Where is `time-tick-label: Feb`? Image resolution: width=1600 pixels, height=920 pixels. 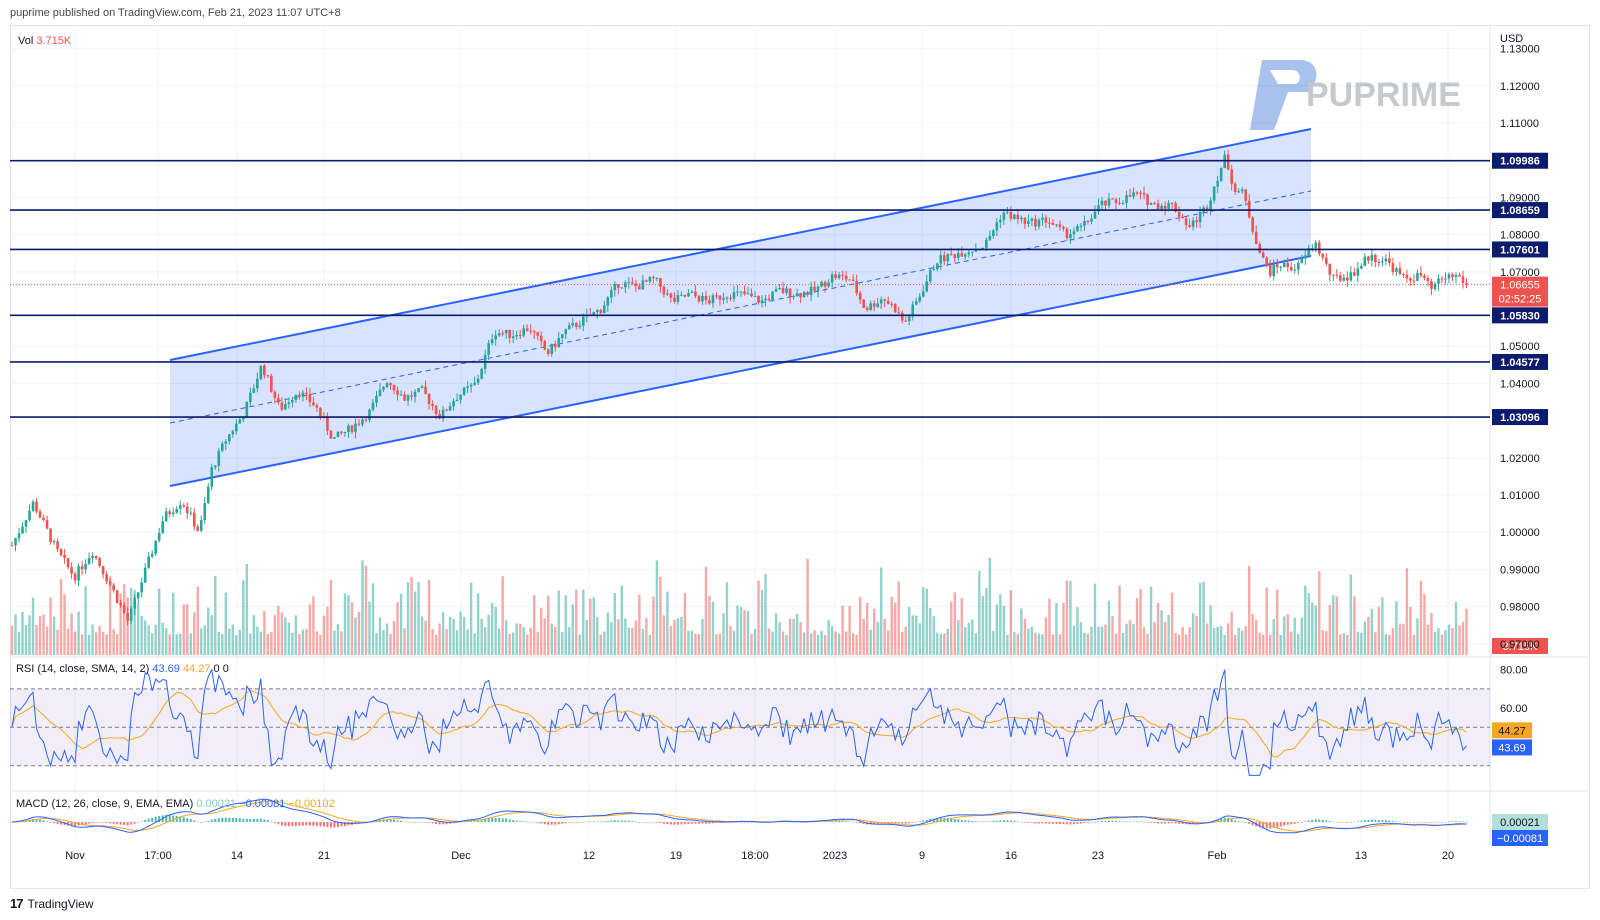
time-tick-label: Feb is located at coordinates (1217, 856).